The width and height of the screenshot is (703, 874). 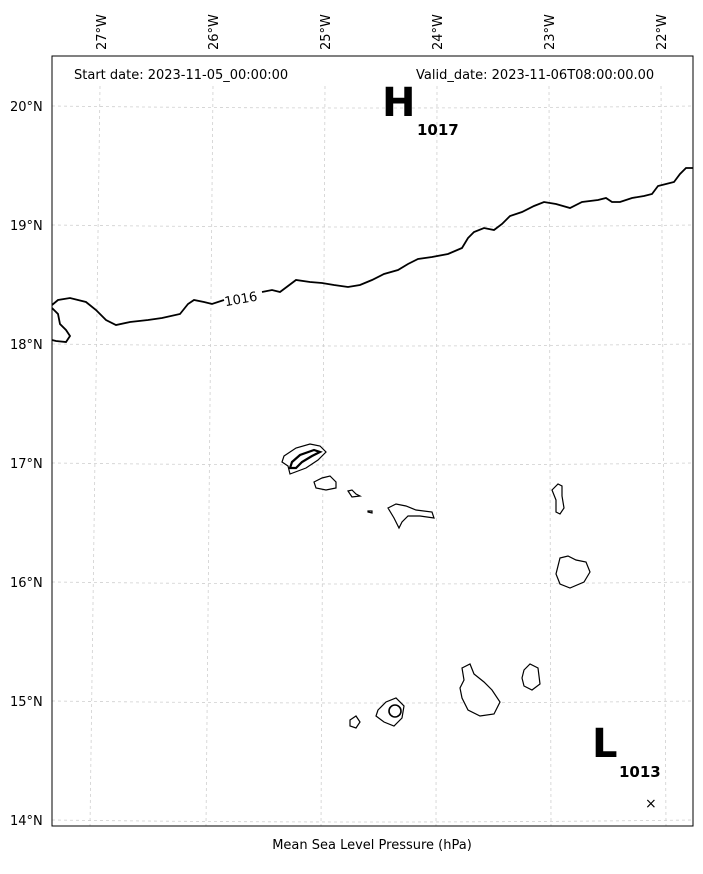 What do you see at coordinates (395, 711) in the screenshot?
I see `fogo-inner-contour` at bounding box center [395, 711].